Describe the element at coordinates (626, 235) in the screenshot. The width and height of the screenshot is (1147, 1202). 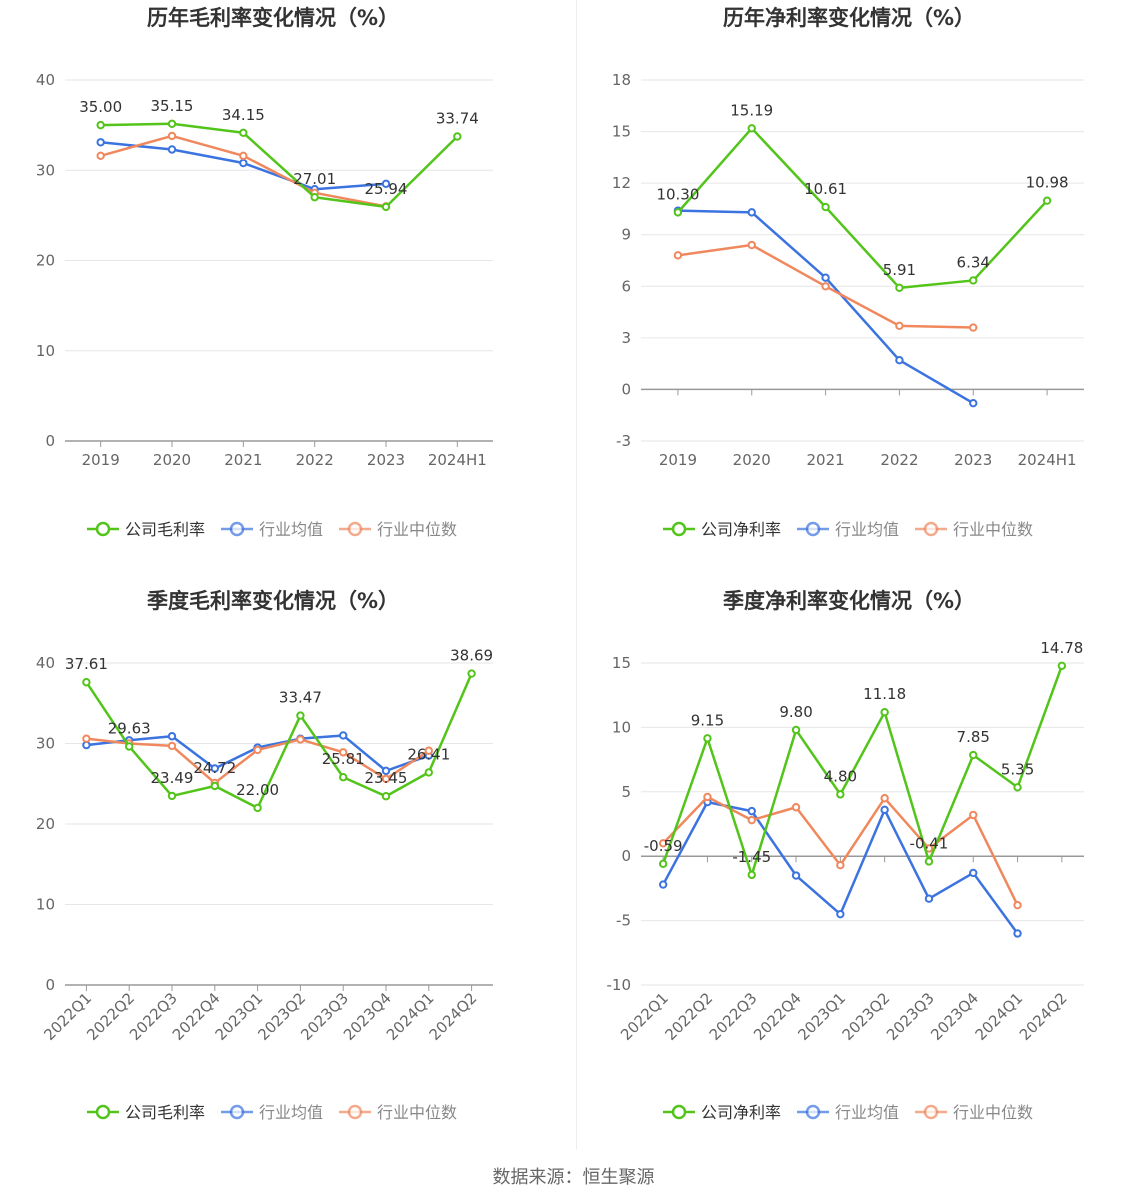
I see `y-tick-label: 9` at that location.